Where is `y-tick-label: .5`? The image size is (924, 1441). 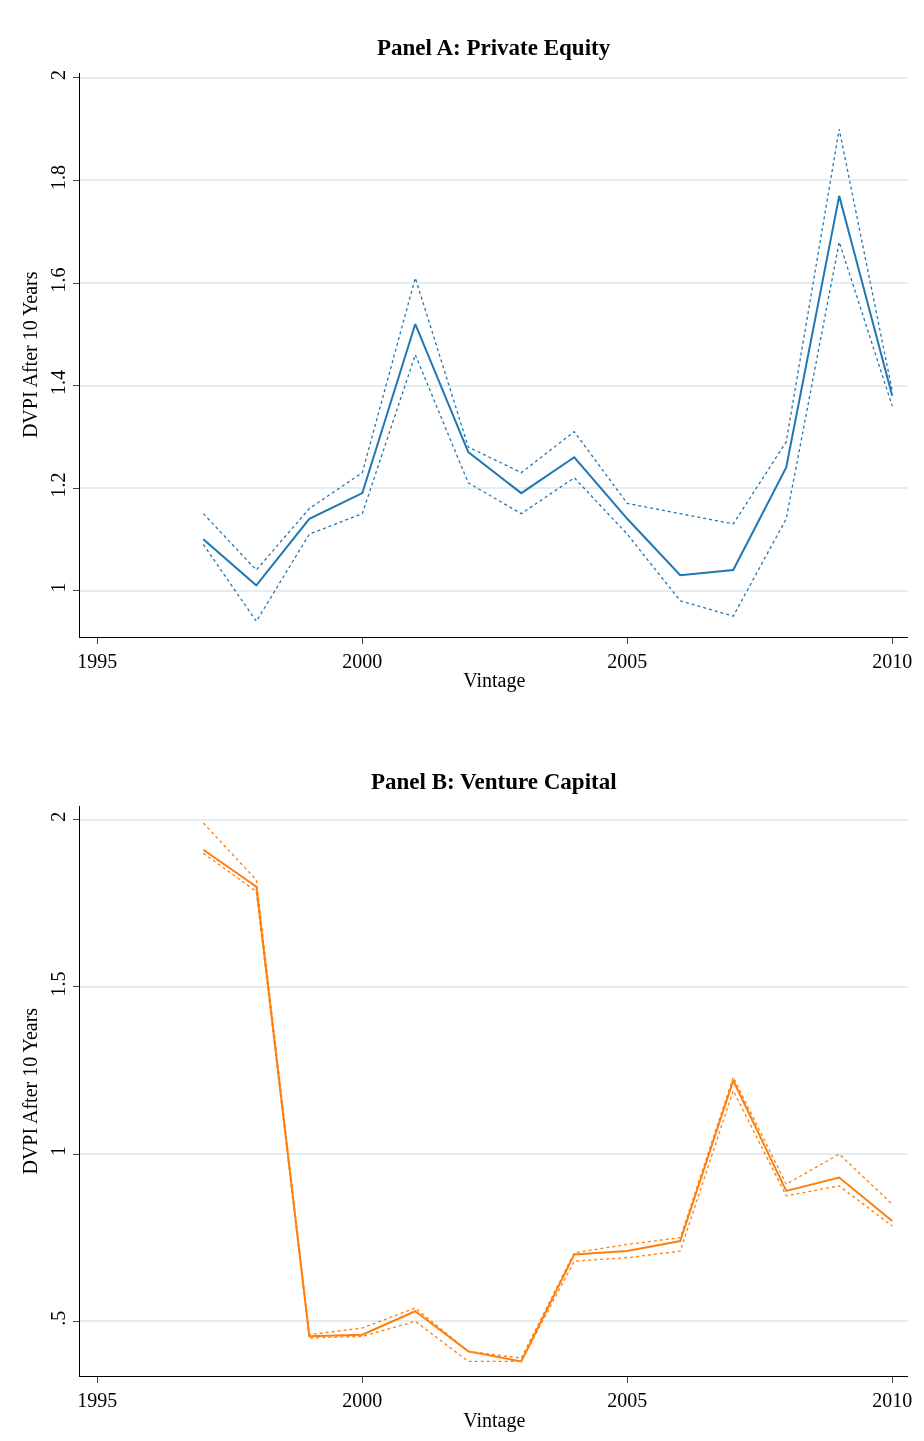 y-tick-label: .5 is located at coordinates (58, 1318).